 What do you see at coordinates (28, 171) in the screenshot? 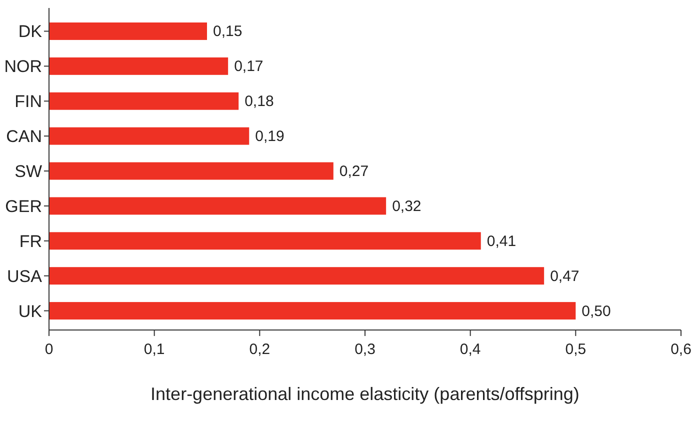
I see `y-tick-label: SW` at bounding box center [28, 171].